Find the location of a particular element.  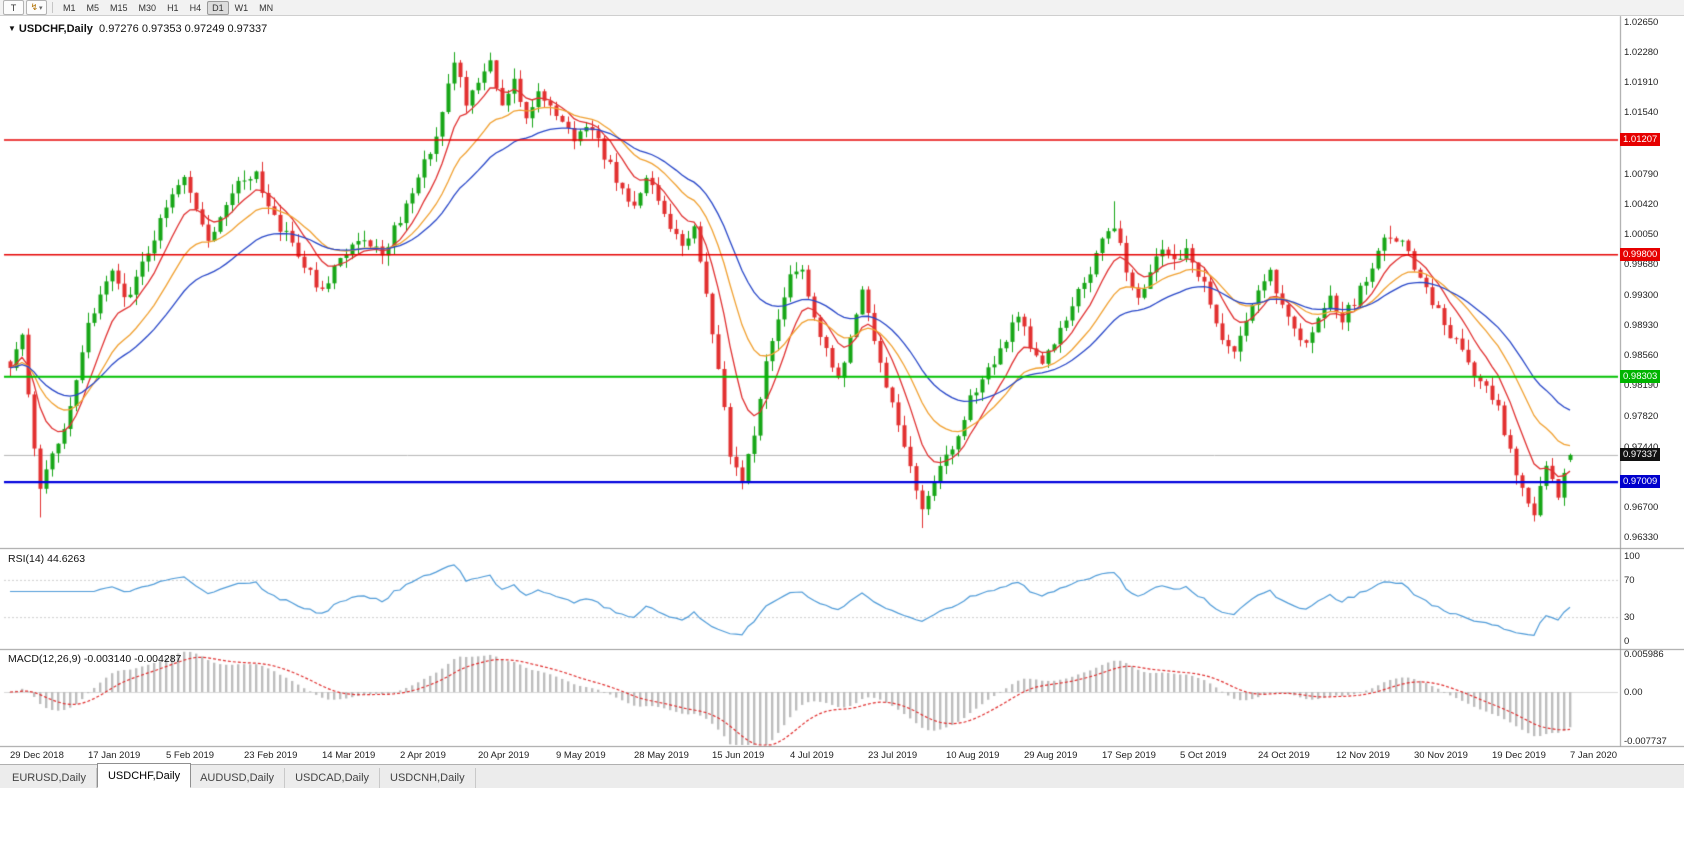

rsi-axis-label: 70 is located at coordinates (1629, 580).